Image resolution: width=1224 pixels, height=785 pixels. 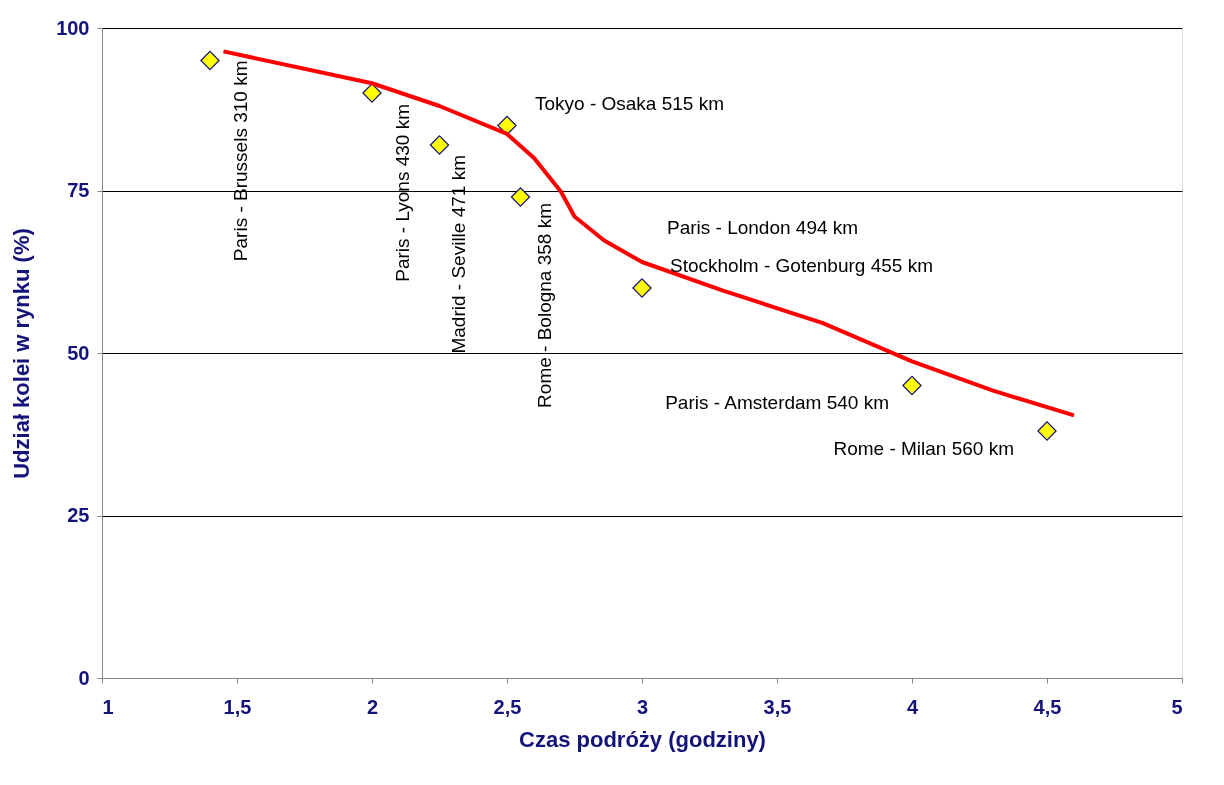 What do you see at coordinates (763, 227) in the screenshot?
I see `annotation: Paris - London 494 km` at bounding box center [763, 227].